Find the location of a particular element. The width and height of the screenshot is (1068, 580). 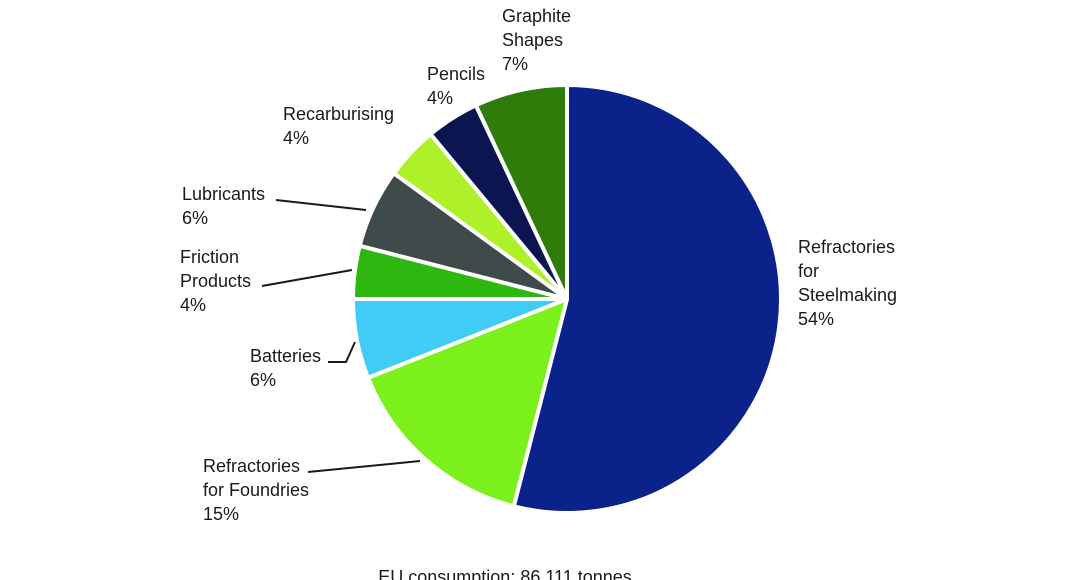

slice-value-label: 7% is located at coordinates (515, 64).